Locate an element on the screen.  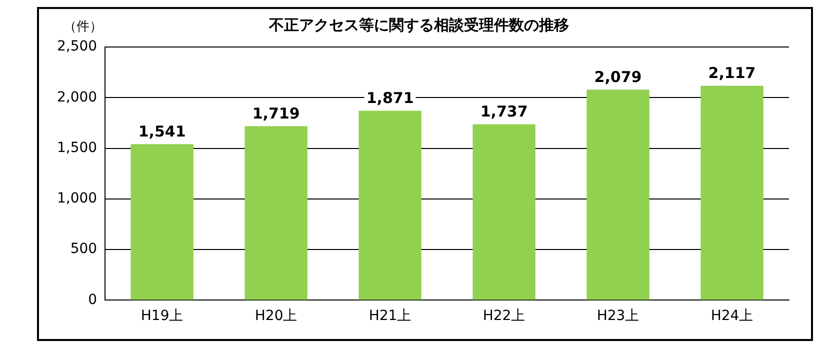
x-tick-label: H23上 is located at coordinates (618, 316).